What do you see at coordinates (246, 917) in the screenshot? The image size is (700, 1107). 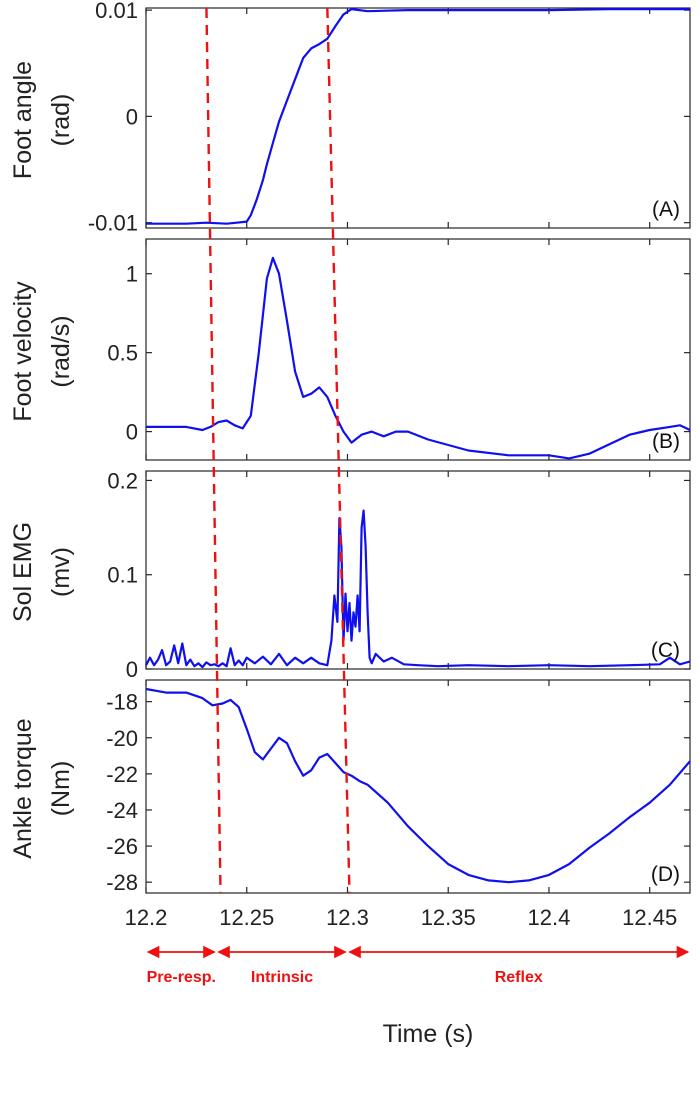 I see `x-tick-label: 12.25` at bounding box center [246, 917].